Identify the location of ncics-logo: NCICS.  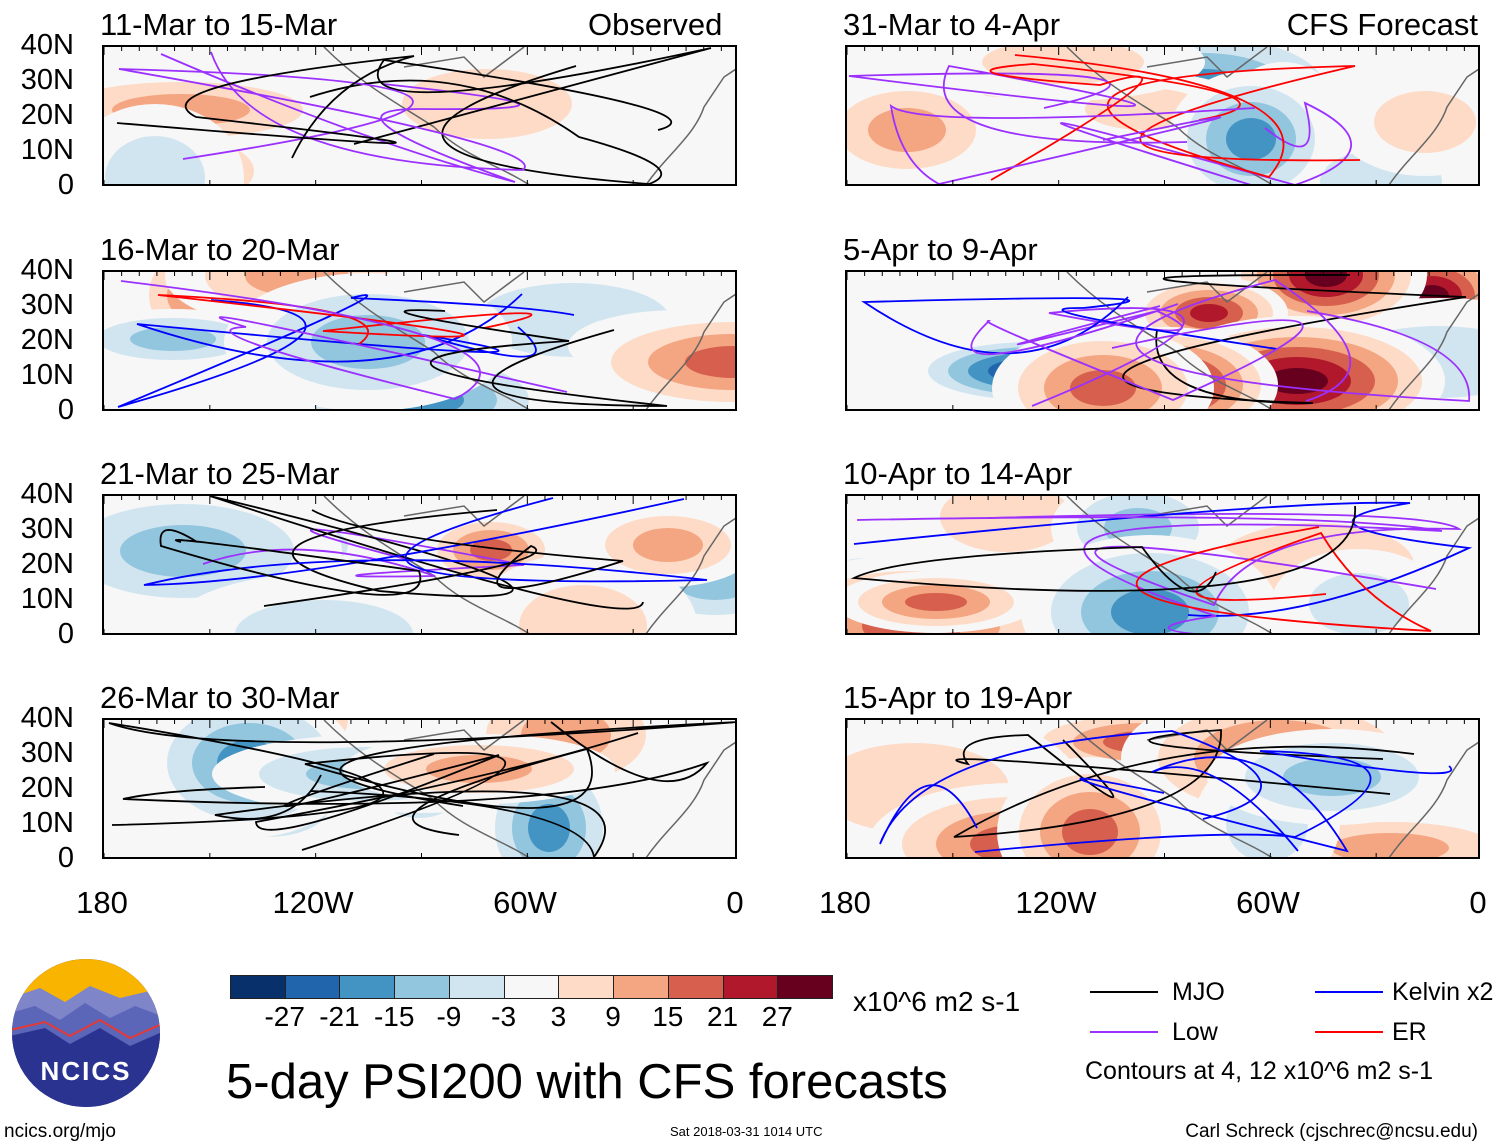
(86, 1033).